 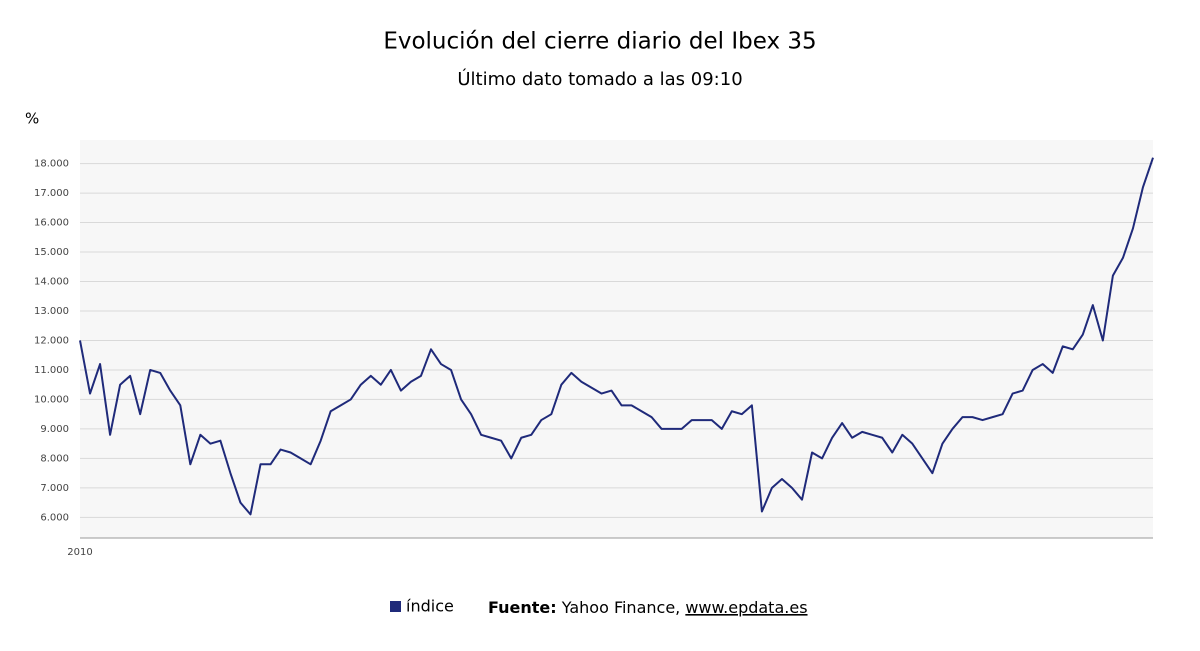 I want to click on y-tick-label: 8.000, so click(x=54, y=458).